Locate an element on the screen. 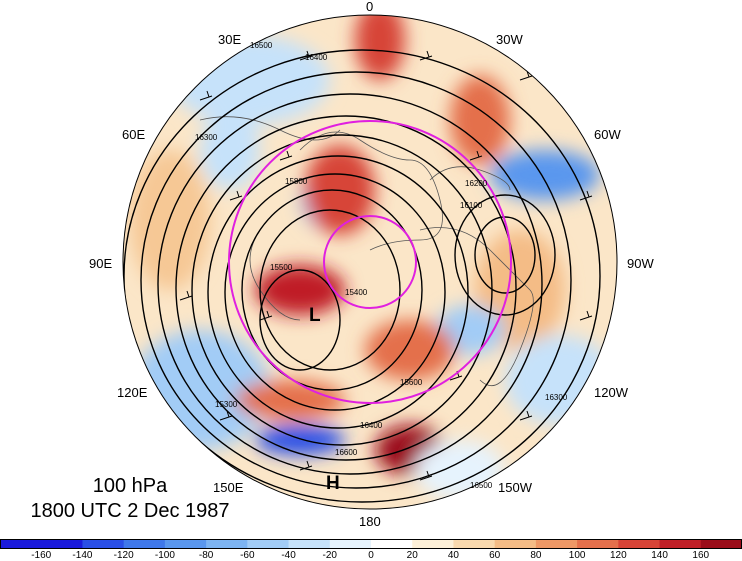  colorbar-tick-label: -80 is located at coordinates (206, 555).